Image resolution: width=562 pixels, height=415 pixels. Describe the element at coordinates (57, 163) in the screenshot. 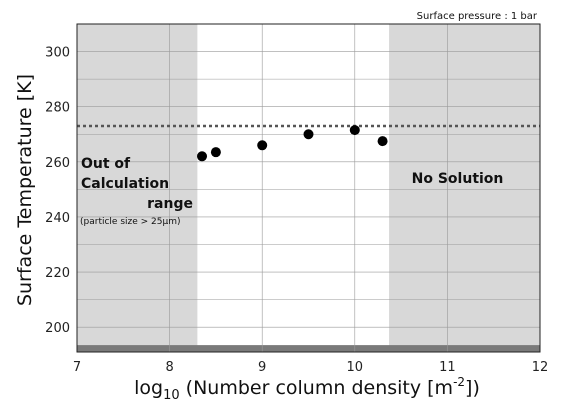

I see `y-tick-label: 260` at that location.